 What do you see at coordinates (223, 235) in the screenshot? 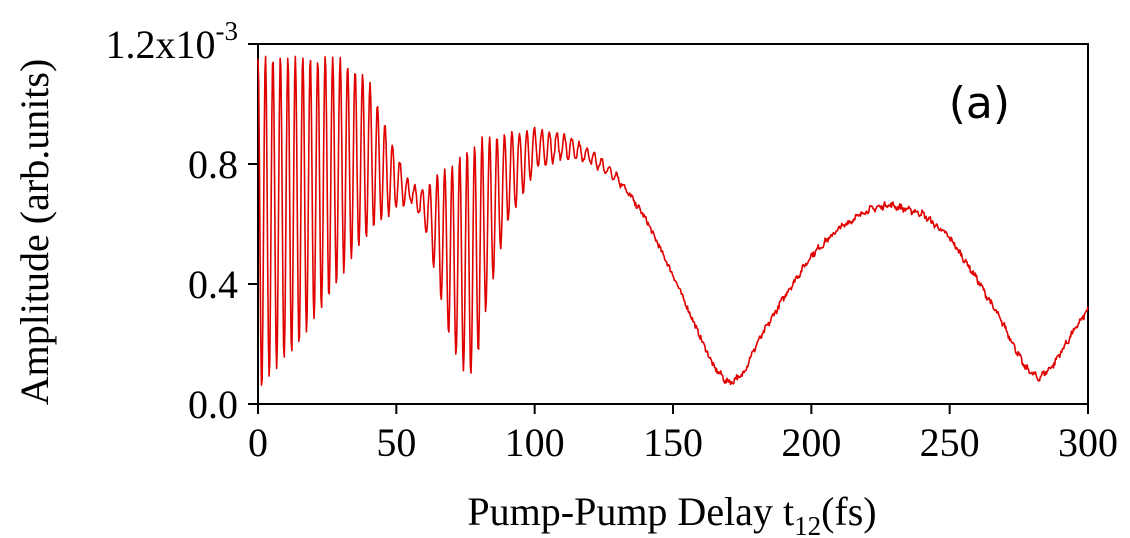
I see `y-axis-ticks: 0.0 0.4 0.8` at bounding box center [223, 235].